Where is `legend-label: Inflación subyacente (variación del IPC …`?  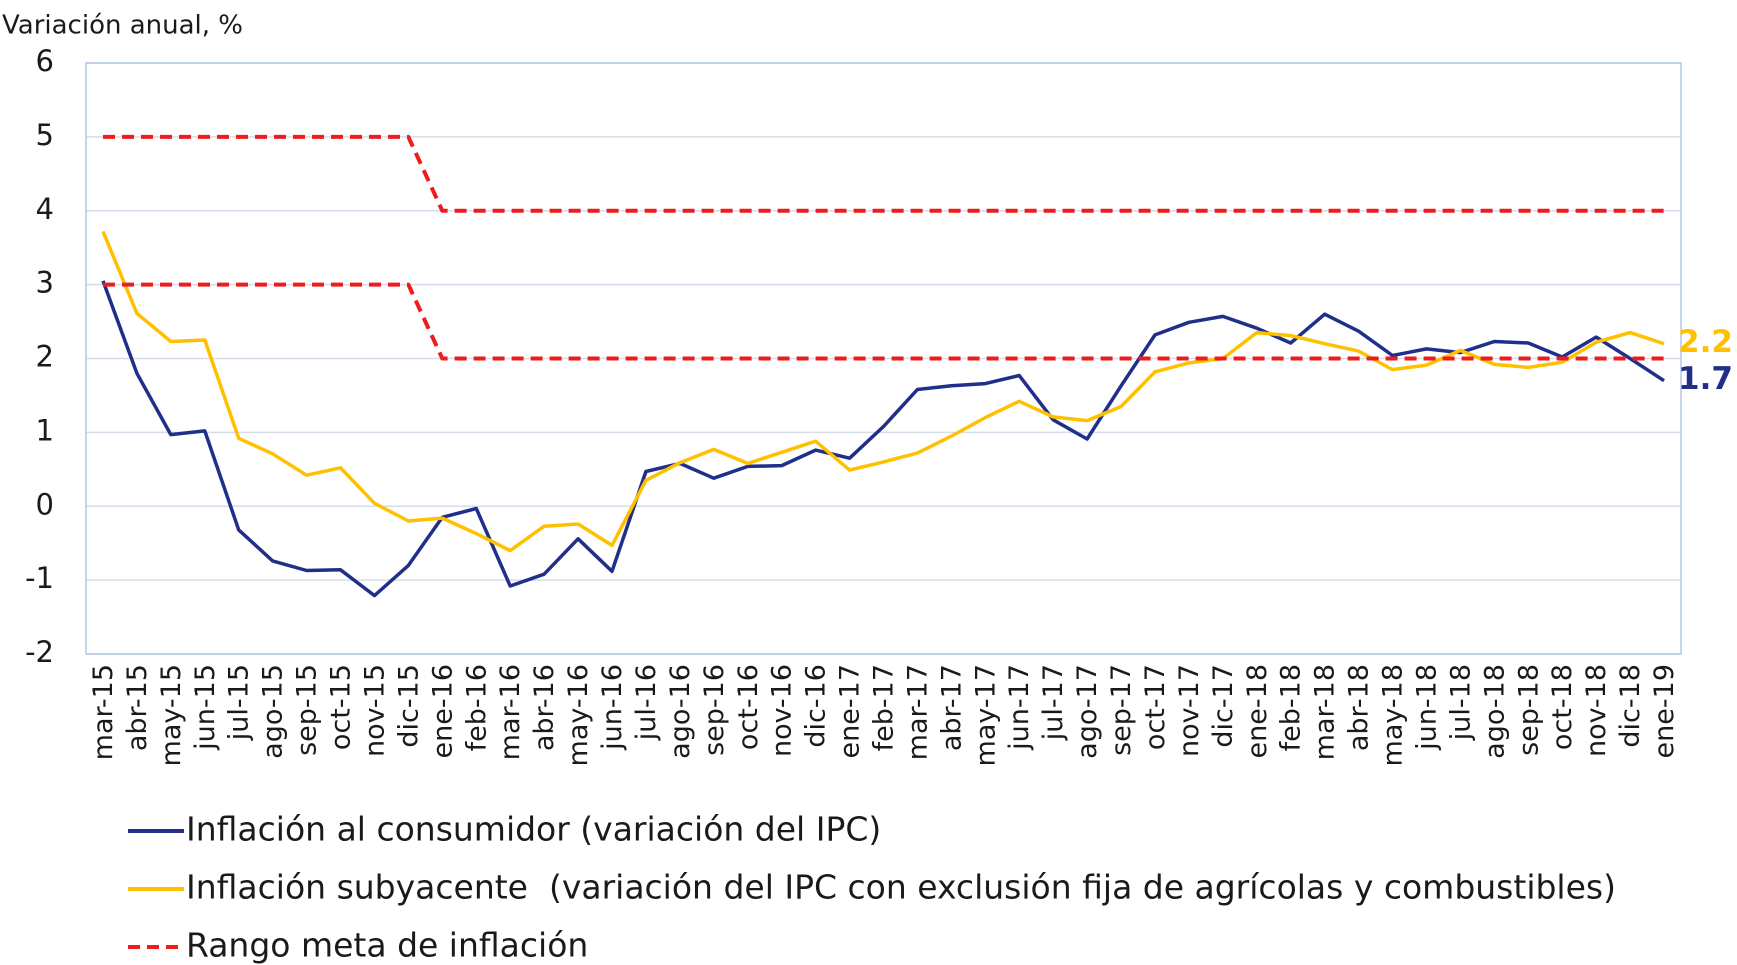
legend-label: Inflación subyacente (variación del IPC … is located at coordinates (901, 887).